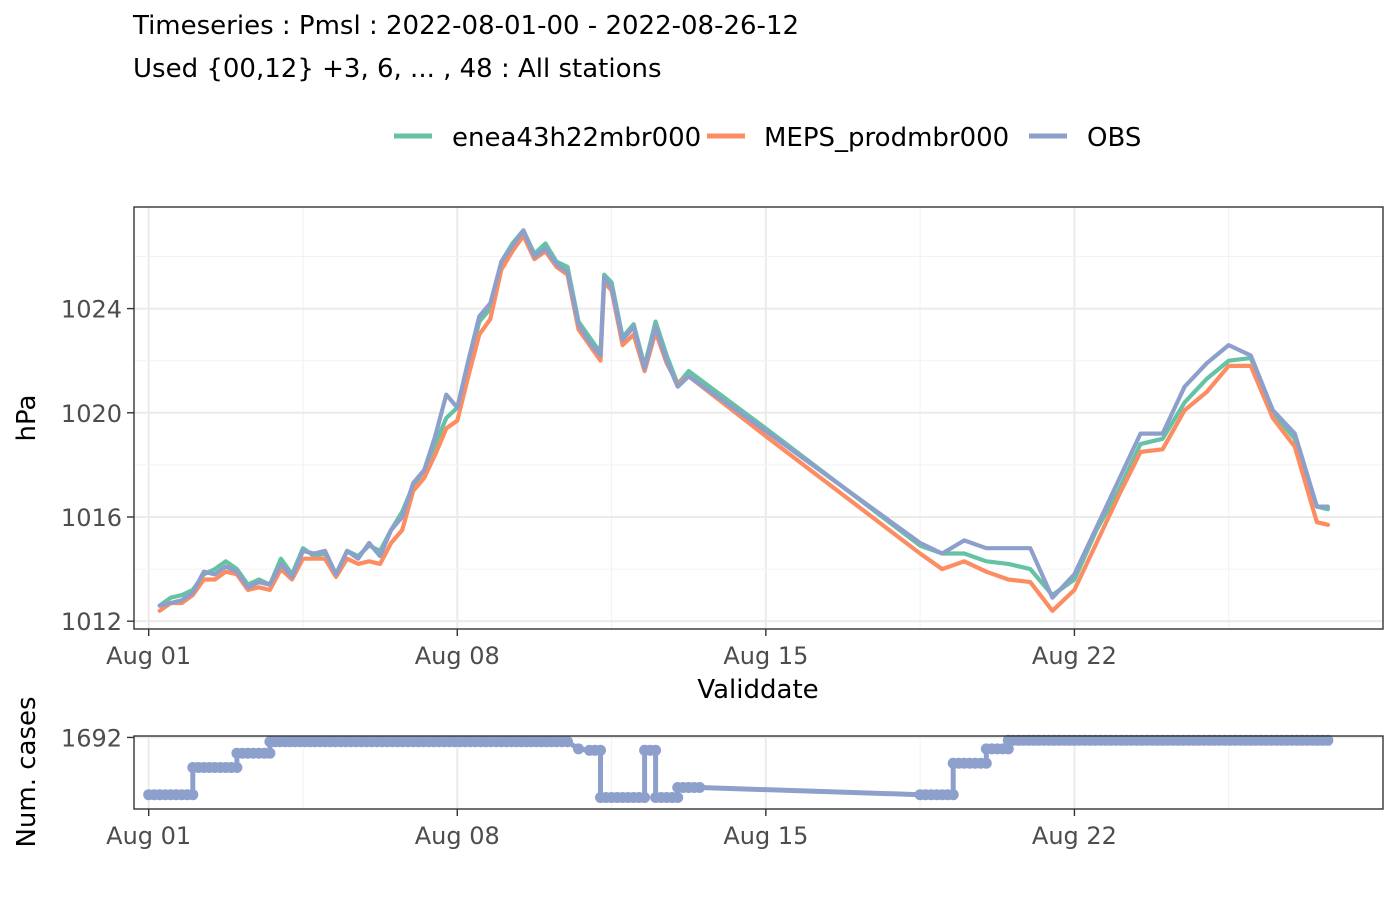 The width and height of the screenshot is (1400, 900). I want to click on legend-label-obs: OBS, so click(1114, 138).